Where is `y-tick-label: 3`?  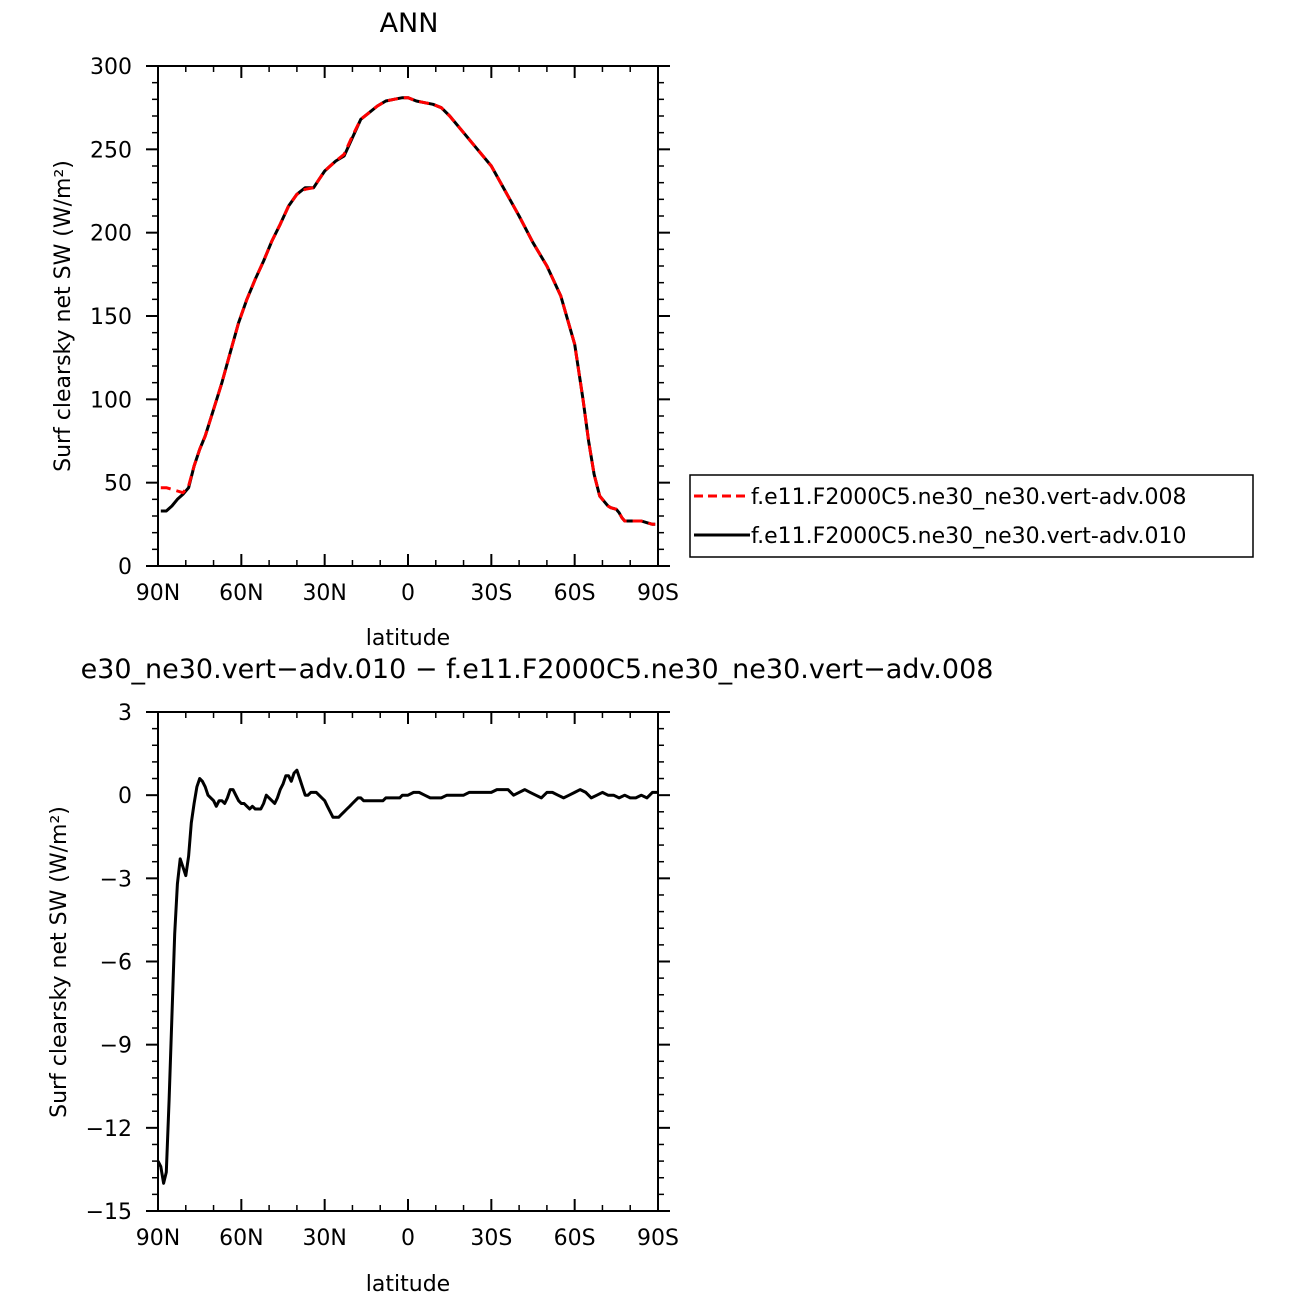 y-tick-label: 3 is located at coordinates (125, 713).